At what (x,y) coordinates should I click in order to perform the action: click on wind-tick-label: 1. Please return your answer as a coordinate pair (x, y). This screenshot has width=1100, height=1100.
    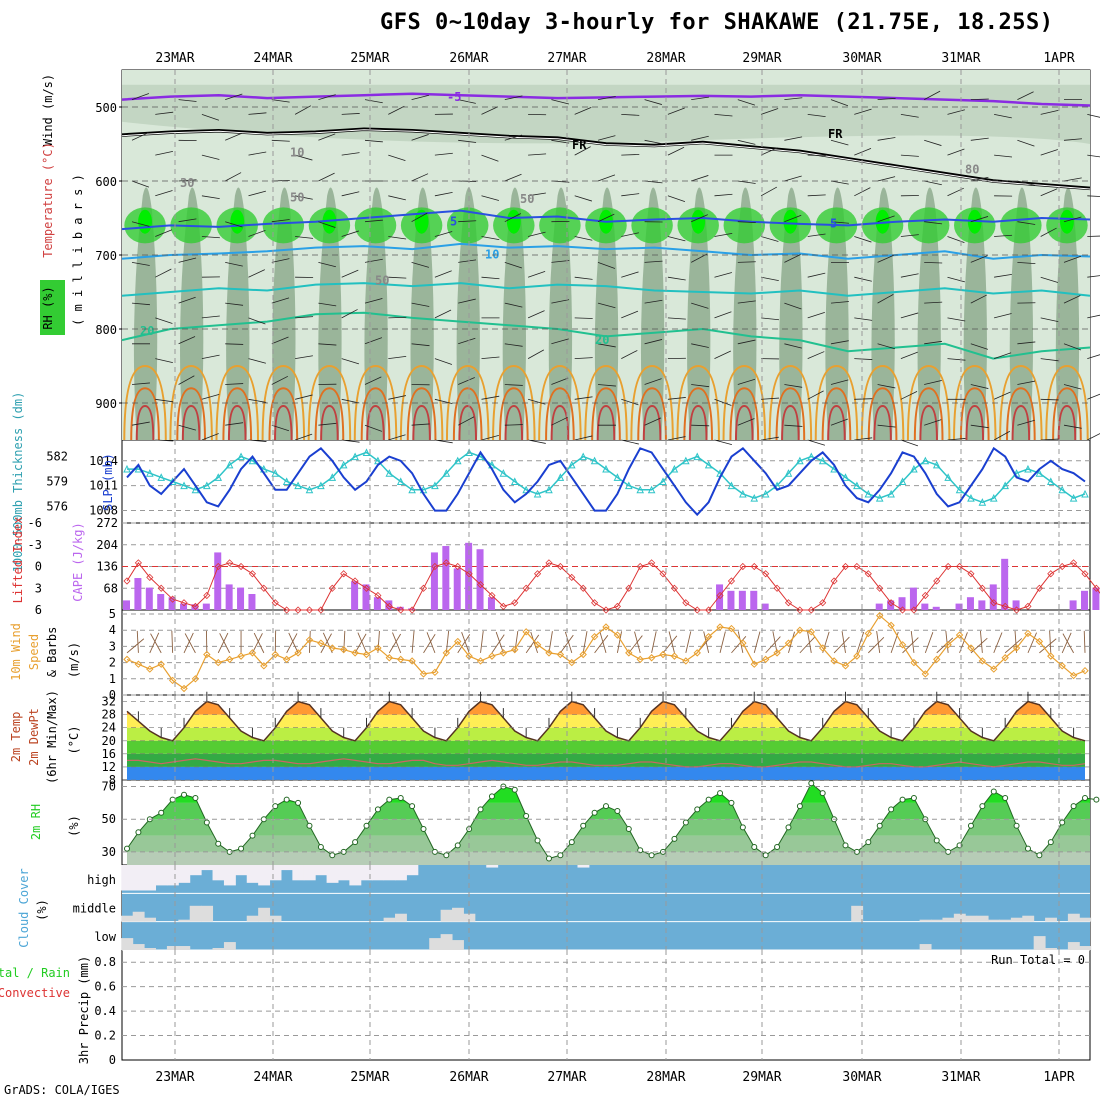
    Looking at the image, I should click on (112, 679).